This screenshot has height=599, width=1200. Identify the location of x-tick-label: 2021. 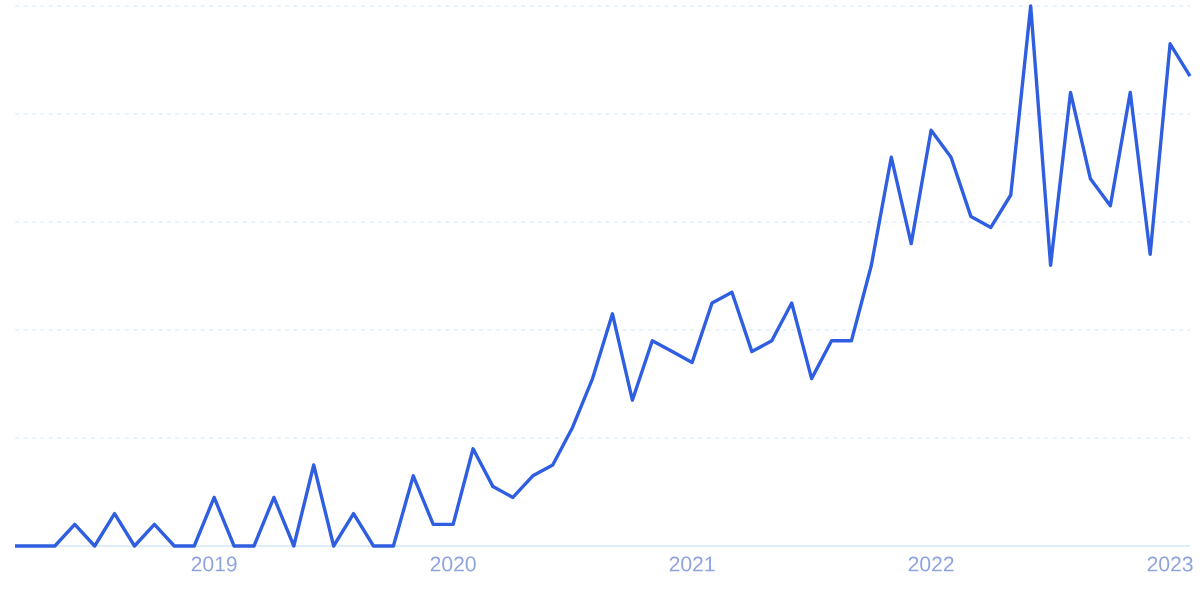
(692, 564).